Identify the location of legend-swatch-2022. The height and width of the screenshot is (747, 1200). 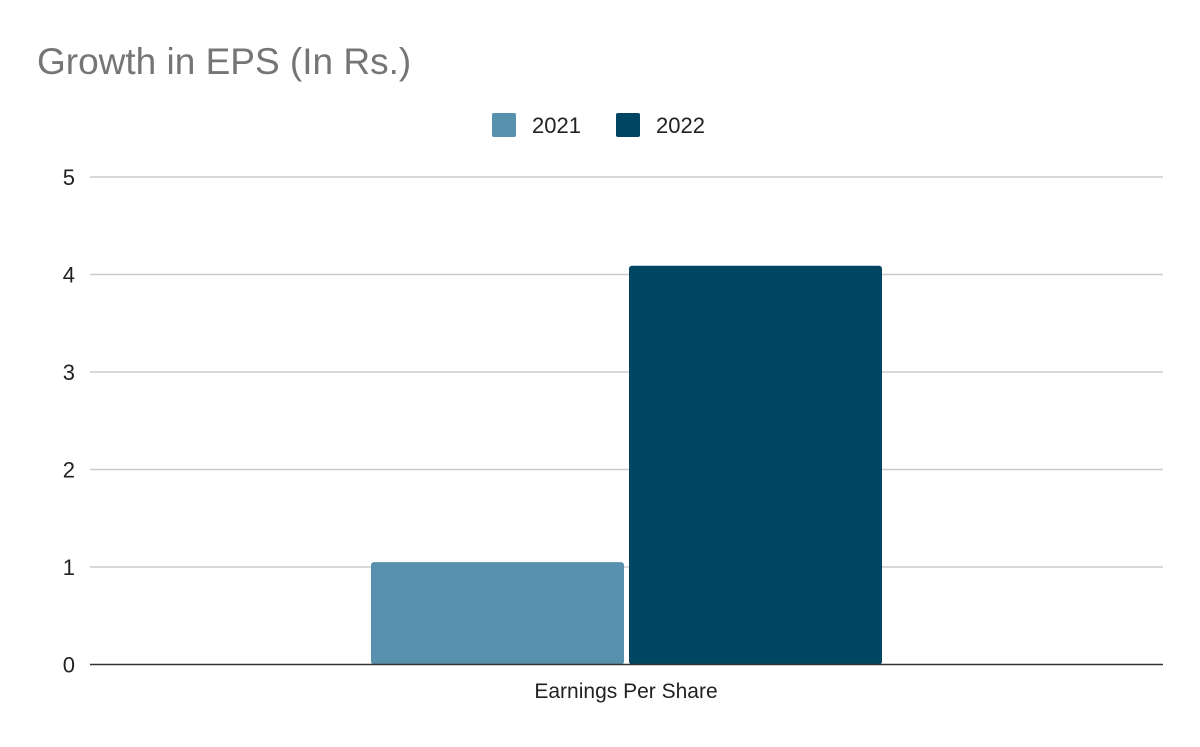
(628, 125).